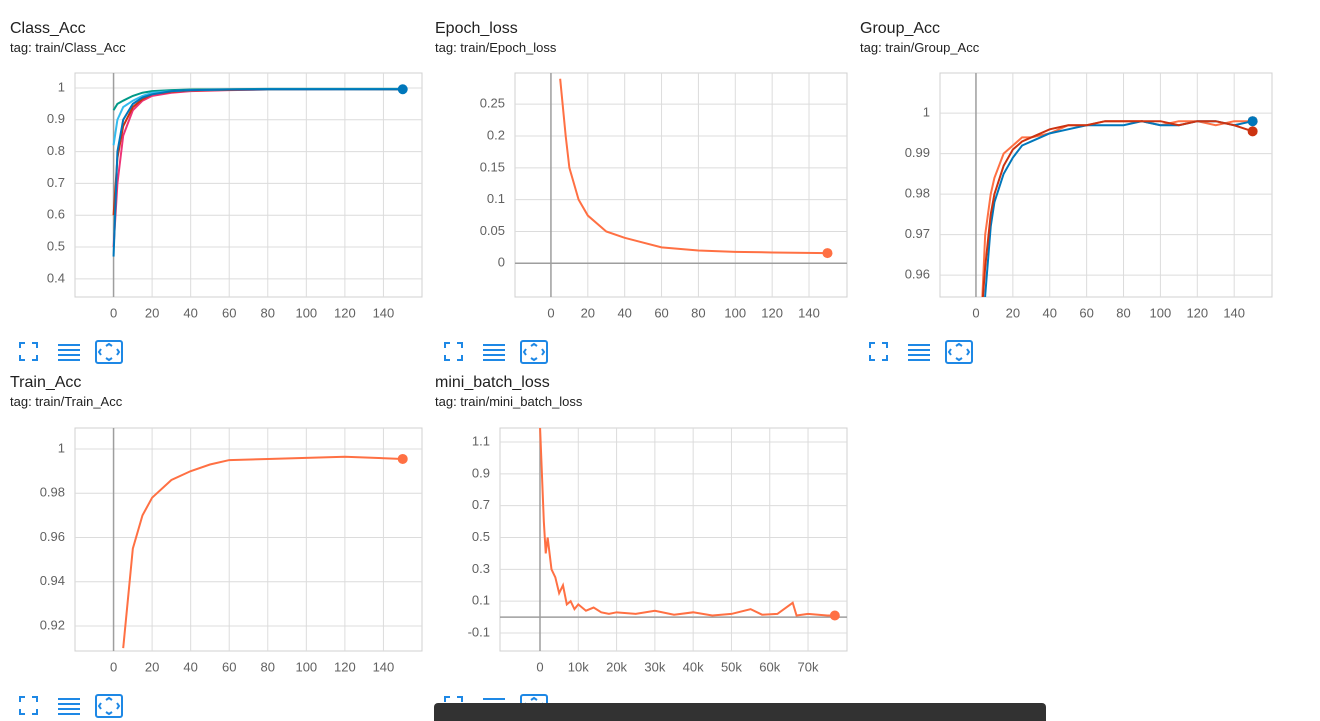 This screenshot has height=721, width=1320. Describe the element at coordinates (52, 624) in the screenshot. I see `y-tick-label: 0.92` at that location.